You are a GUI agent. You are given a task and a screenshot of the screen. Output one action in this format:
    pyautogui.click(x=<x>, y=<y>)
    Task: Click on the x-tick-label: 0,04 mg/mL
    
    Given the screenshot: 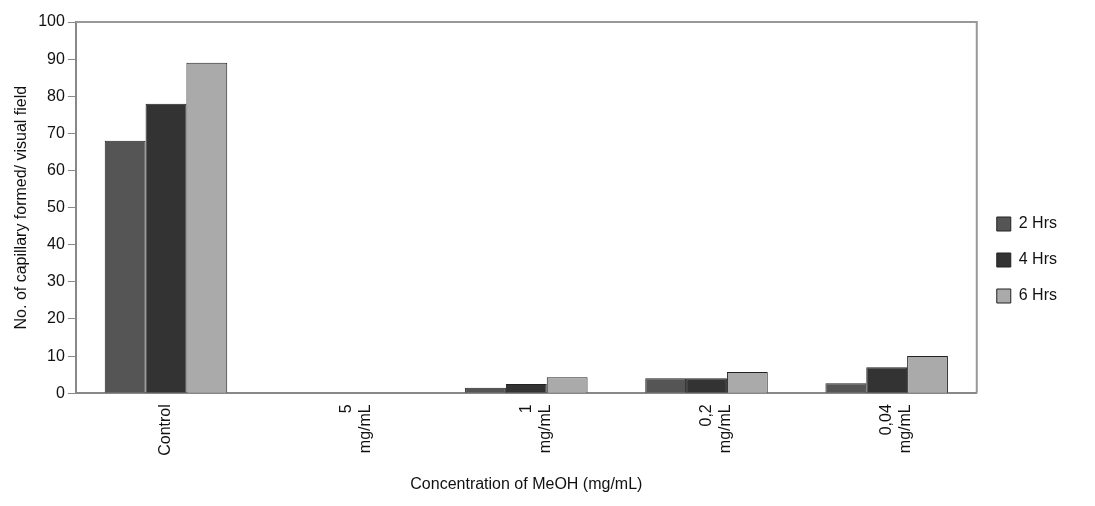 What is the action you would take?
    pyautogui.click(x=895, y=429)
    